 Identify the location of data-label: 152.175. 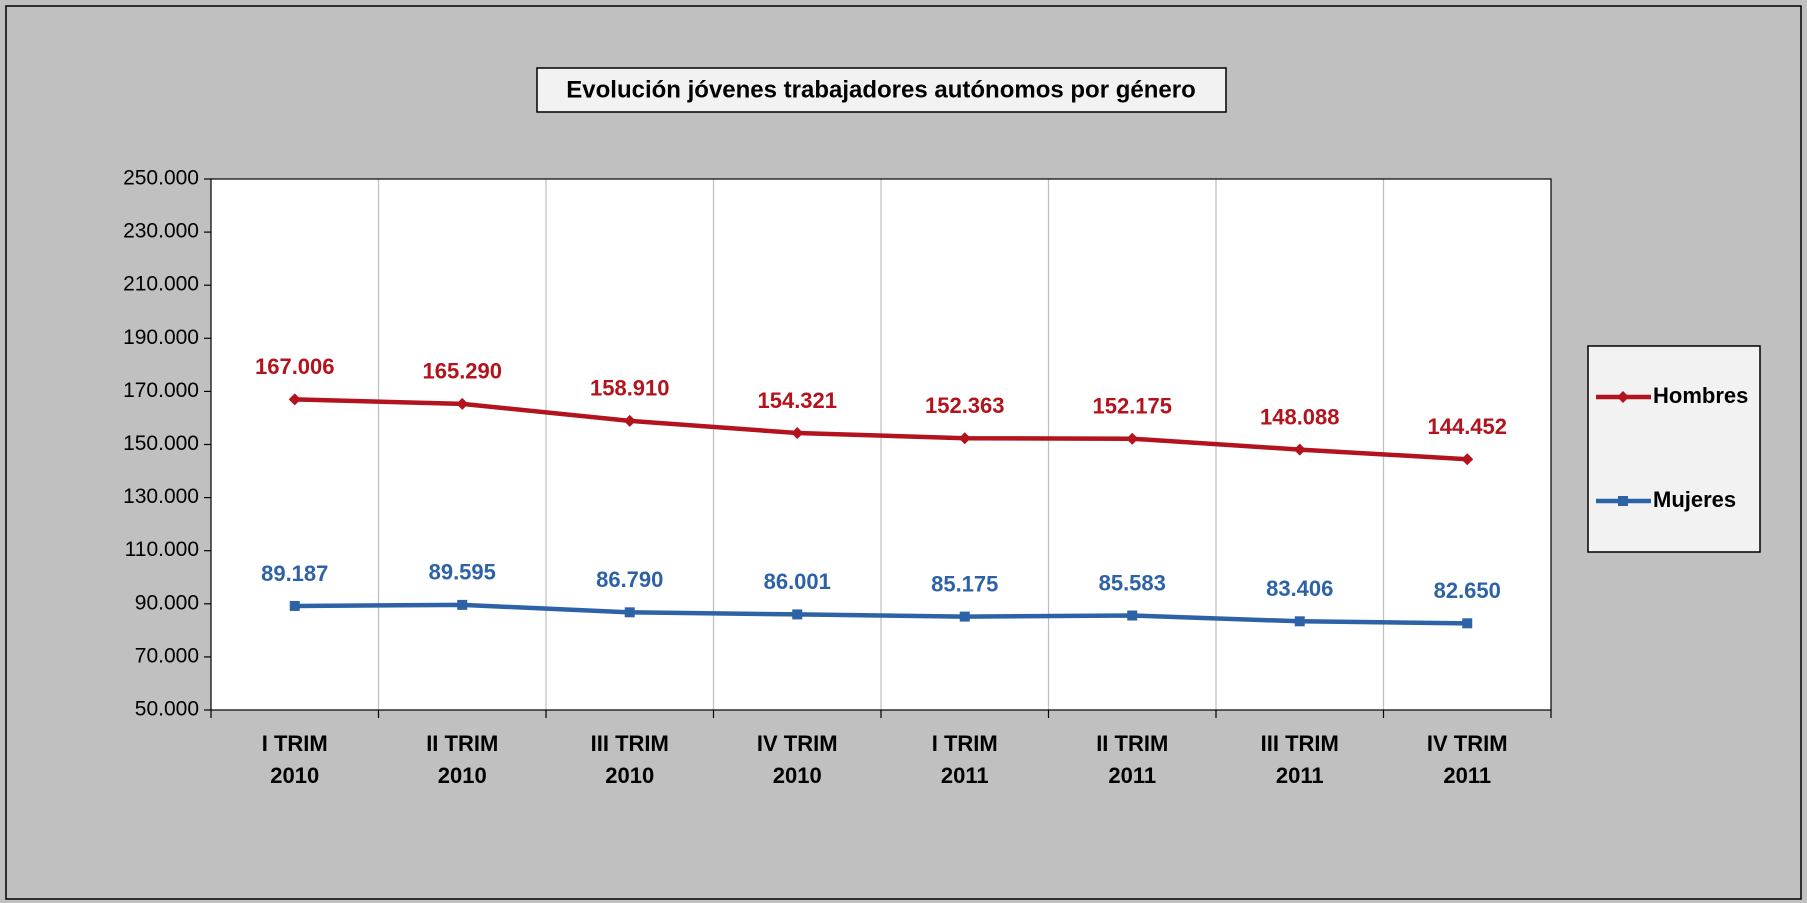
(1132, 406).